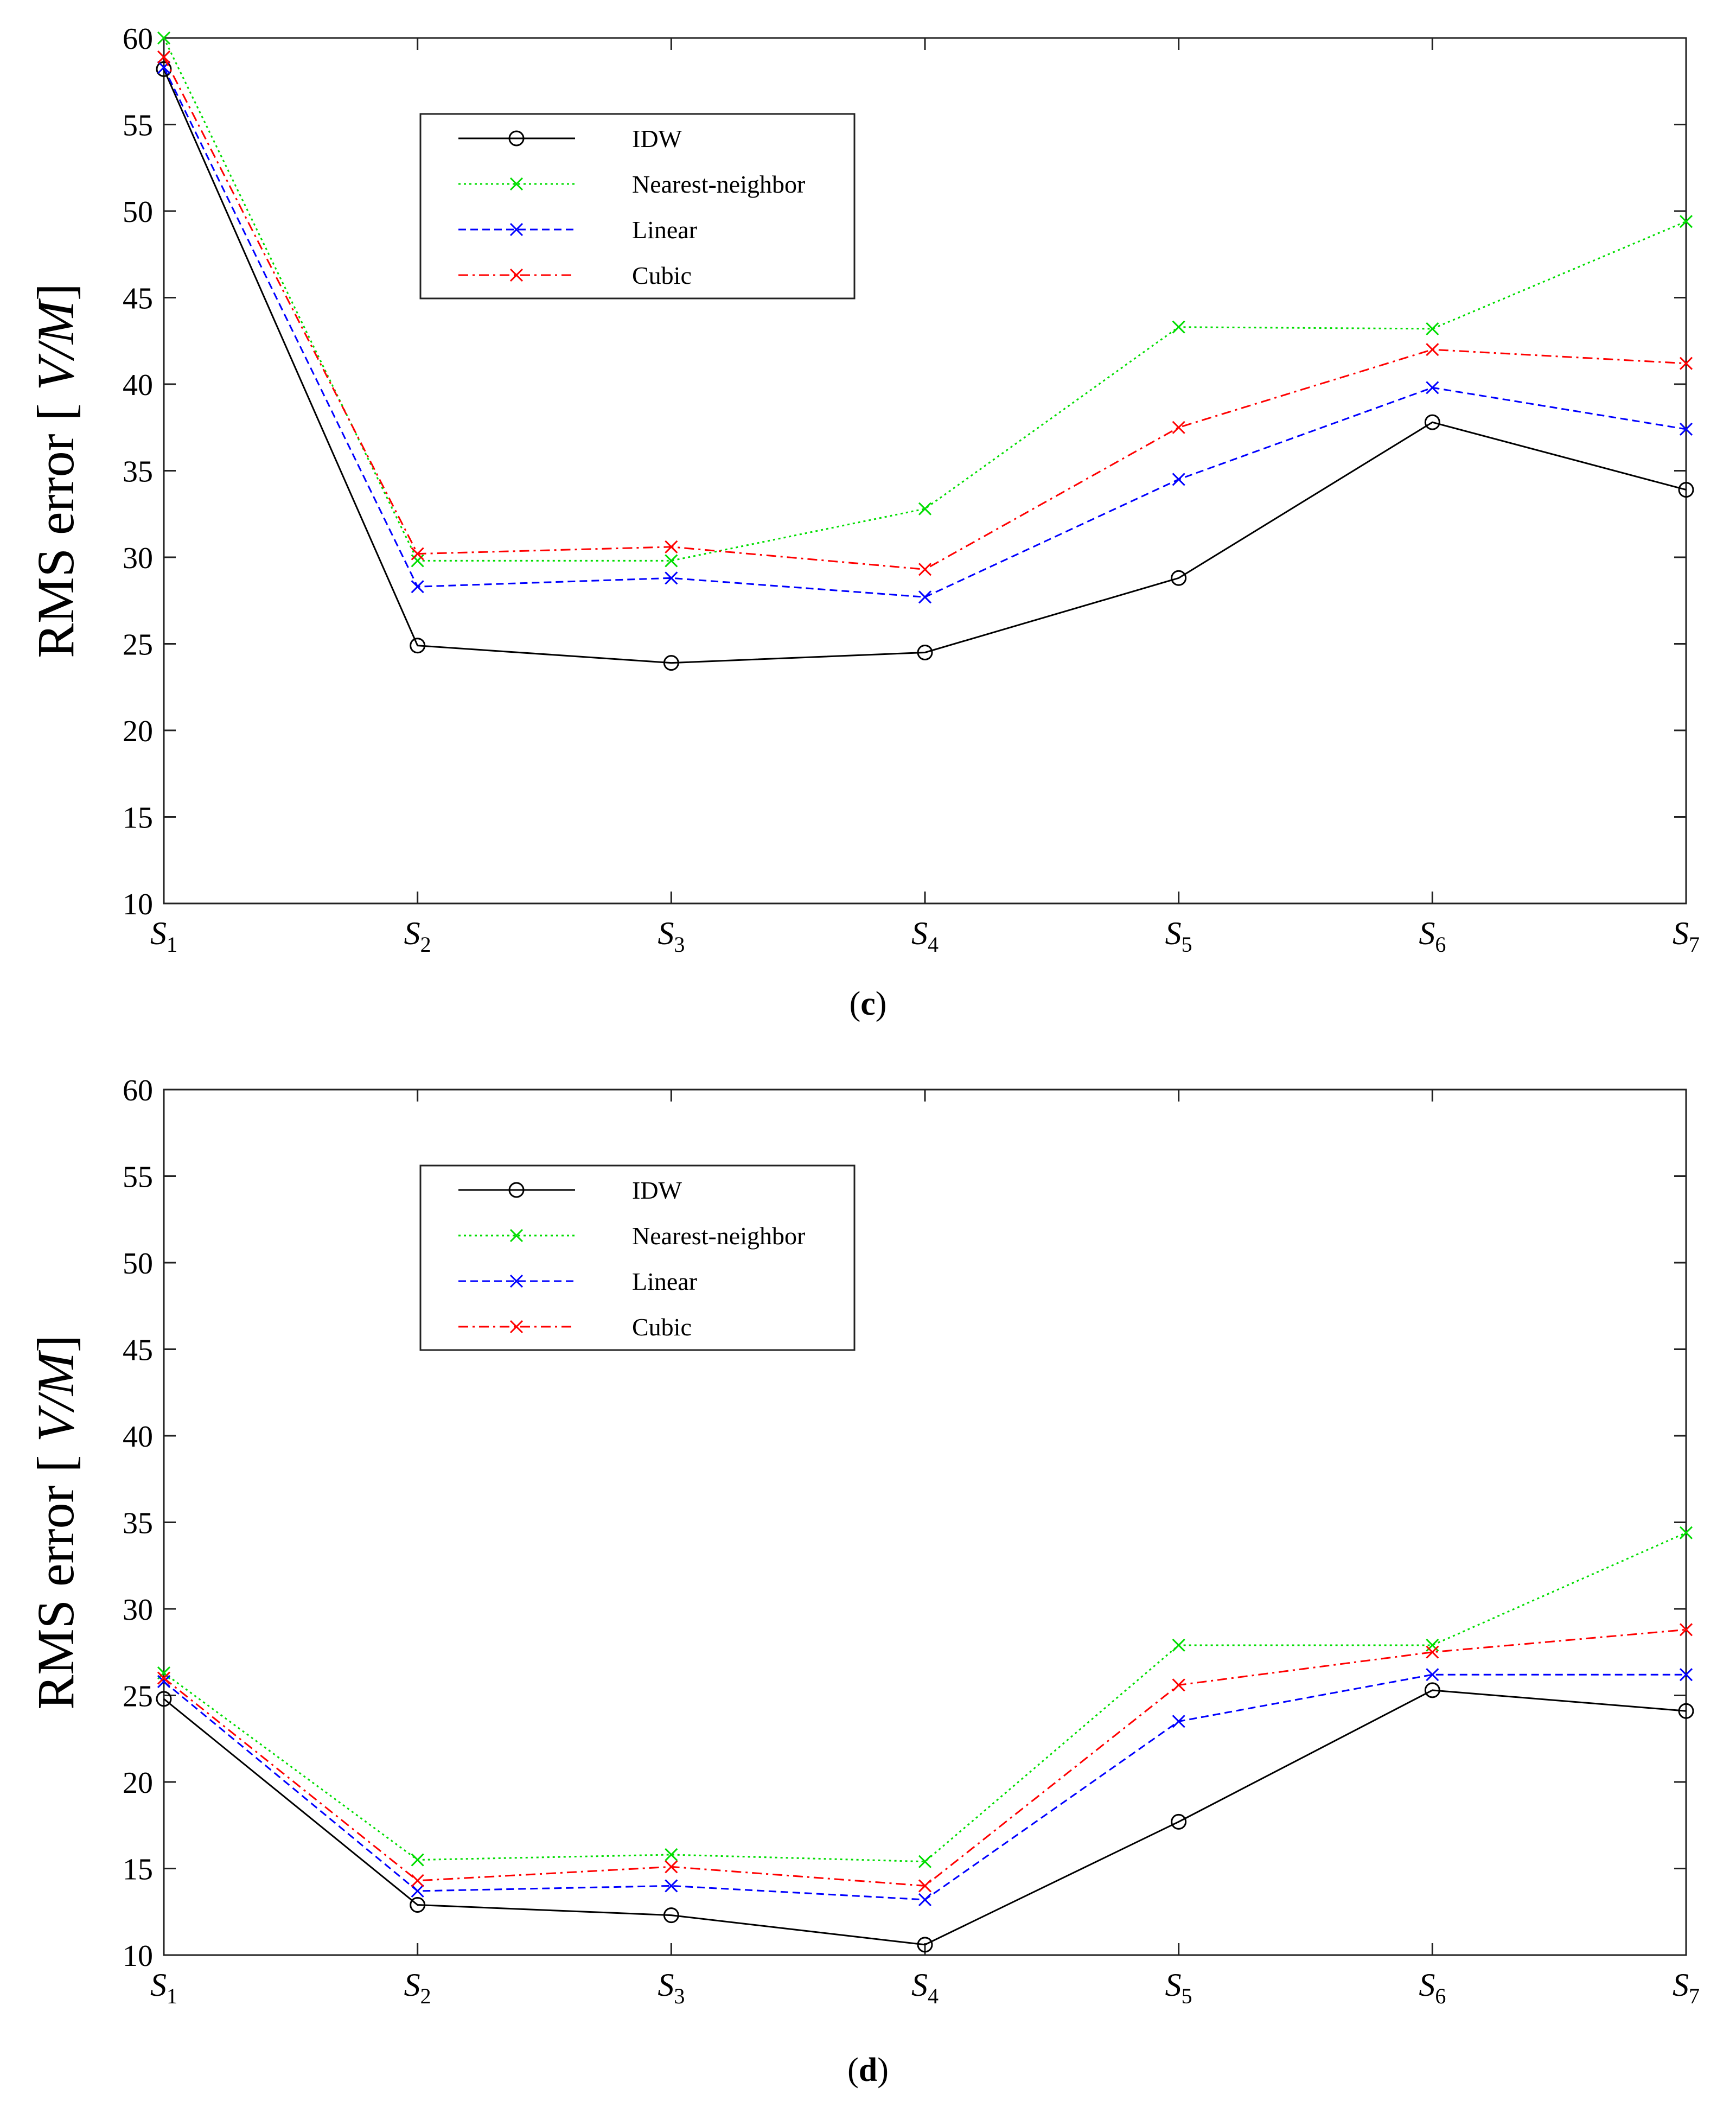 The image size is (1736, 2107). I want to click on legend-item: Nearest-neighbor, so click(631, 184).